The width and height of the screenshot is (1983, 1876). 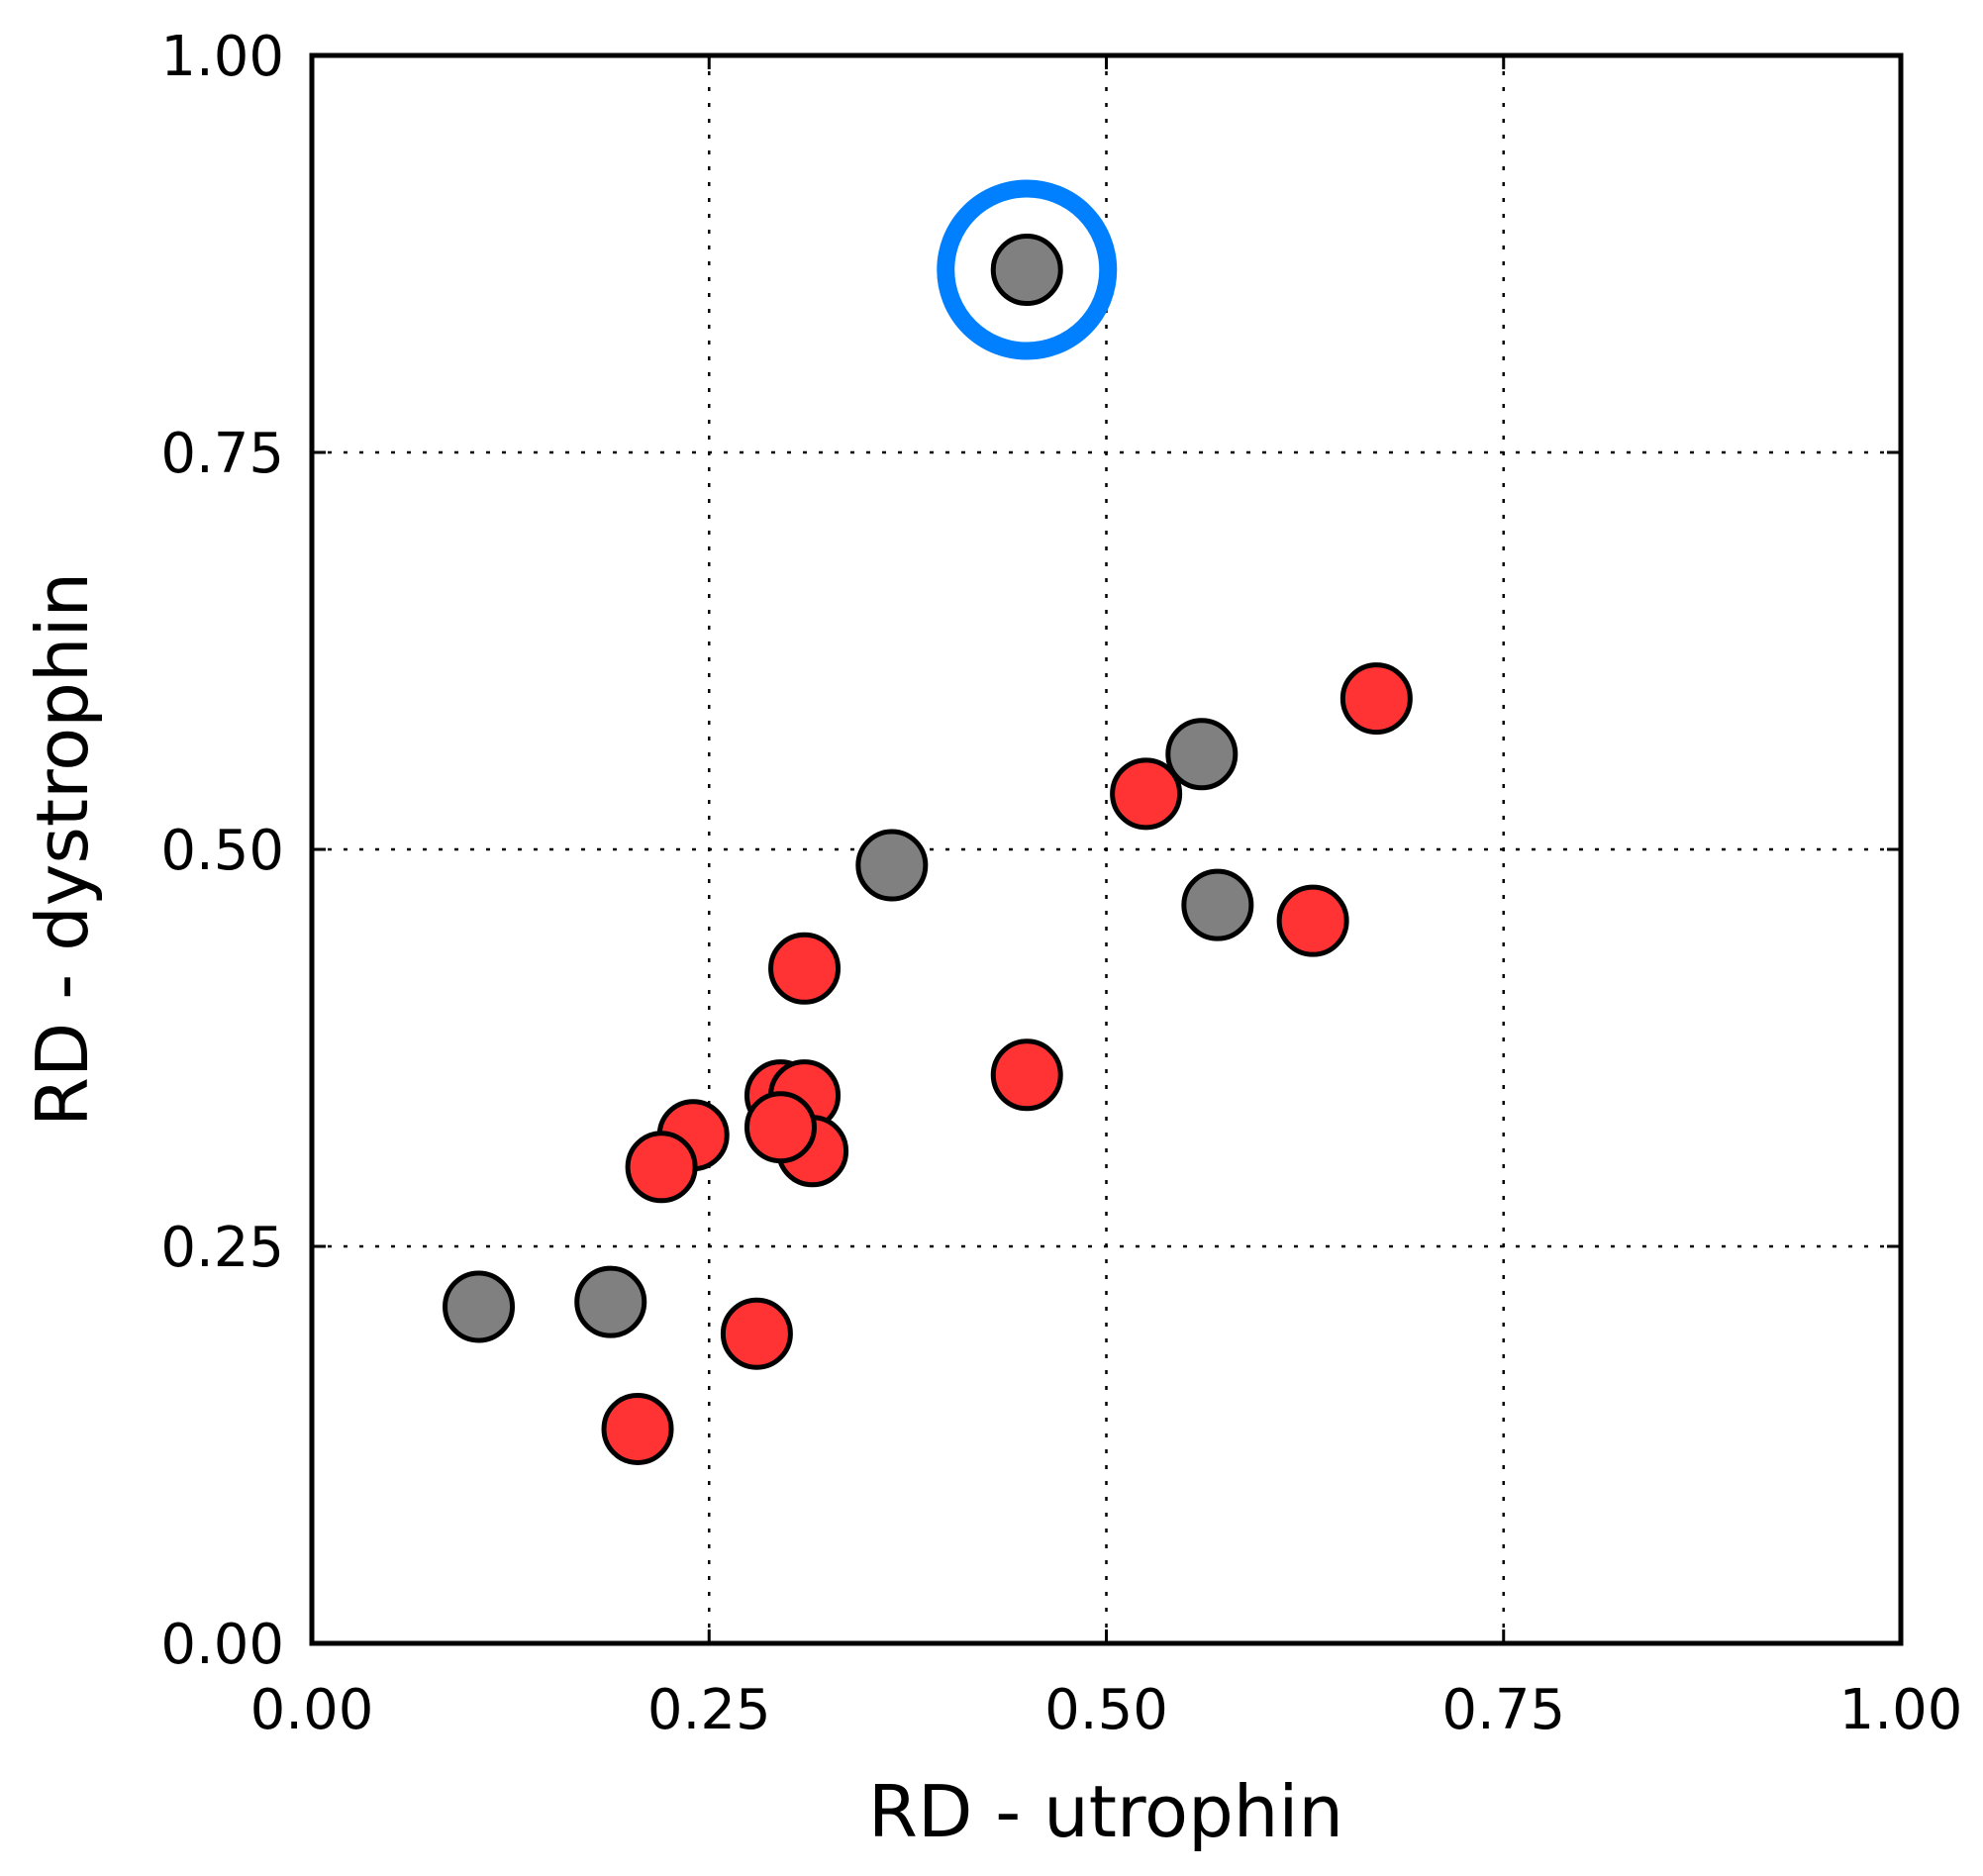 What do you see at coordinates (222, 57) in the screenshot?
I see `y-tick-label: 1.00` at bounding box center [222, 57].